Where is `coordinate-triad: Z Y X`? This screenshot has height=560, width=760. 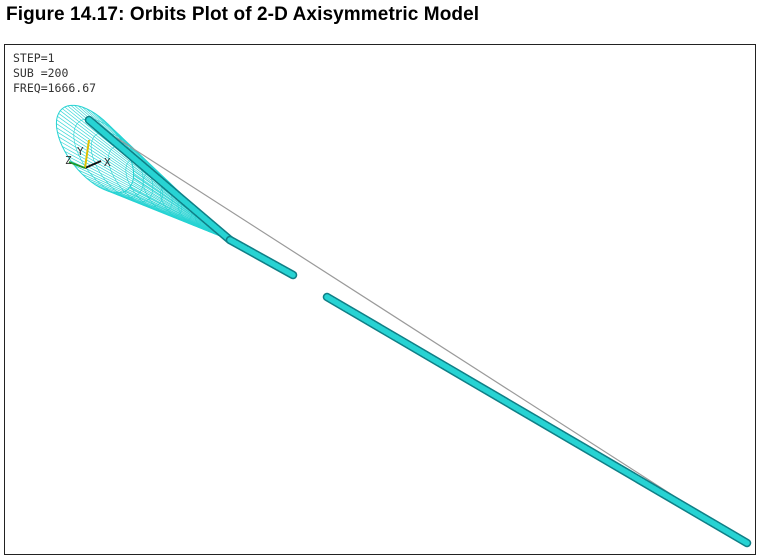
coordinate-triad: Z Y X is located at coordinates (88, 154).